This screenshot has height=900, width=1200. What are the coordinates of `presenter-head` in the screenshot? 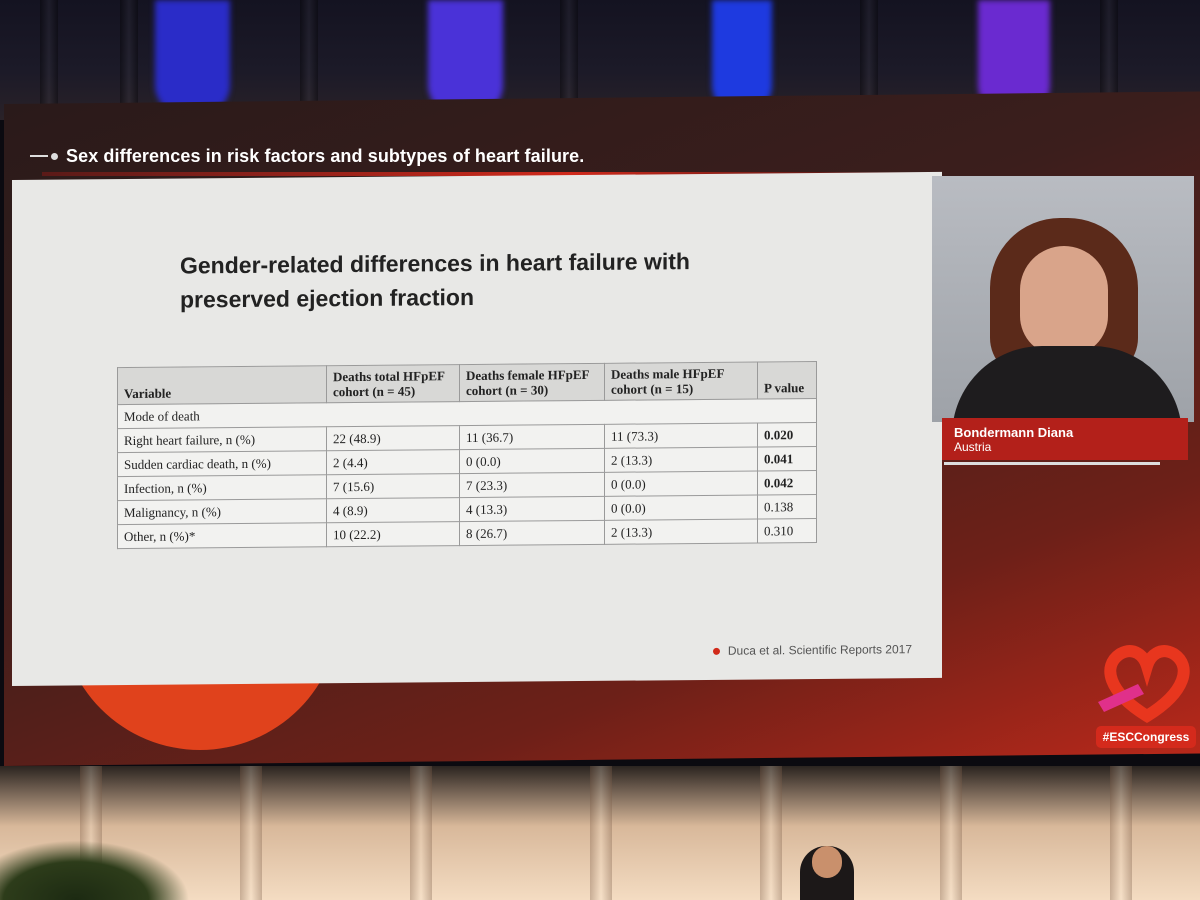 It's located at (827, 862).